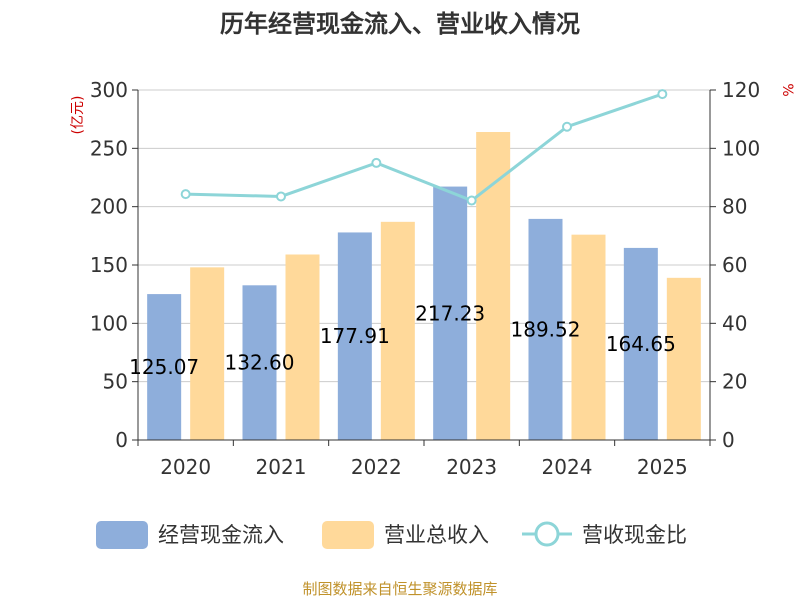  I want to click on left-tick-label: 100, so click(109, 323).